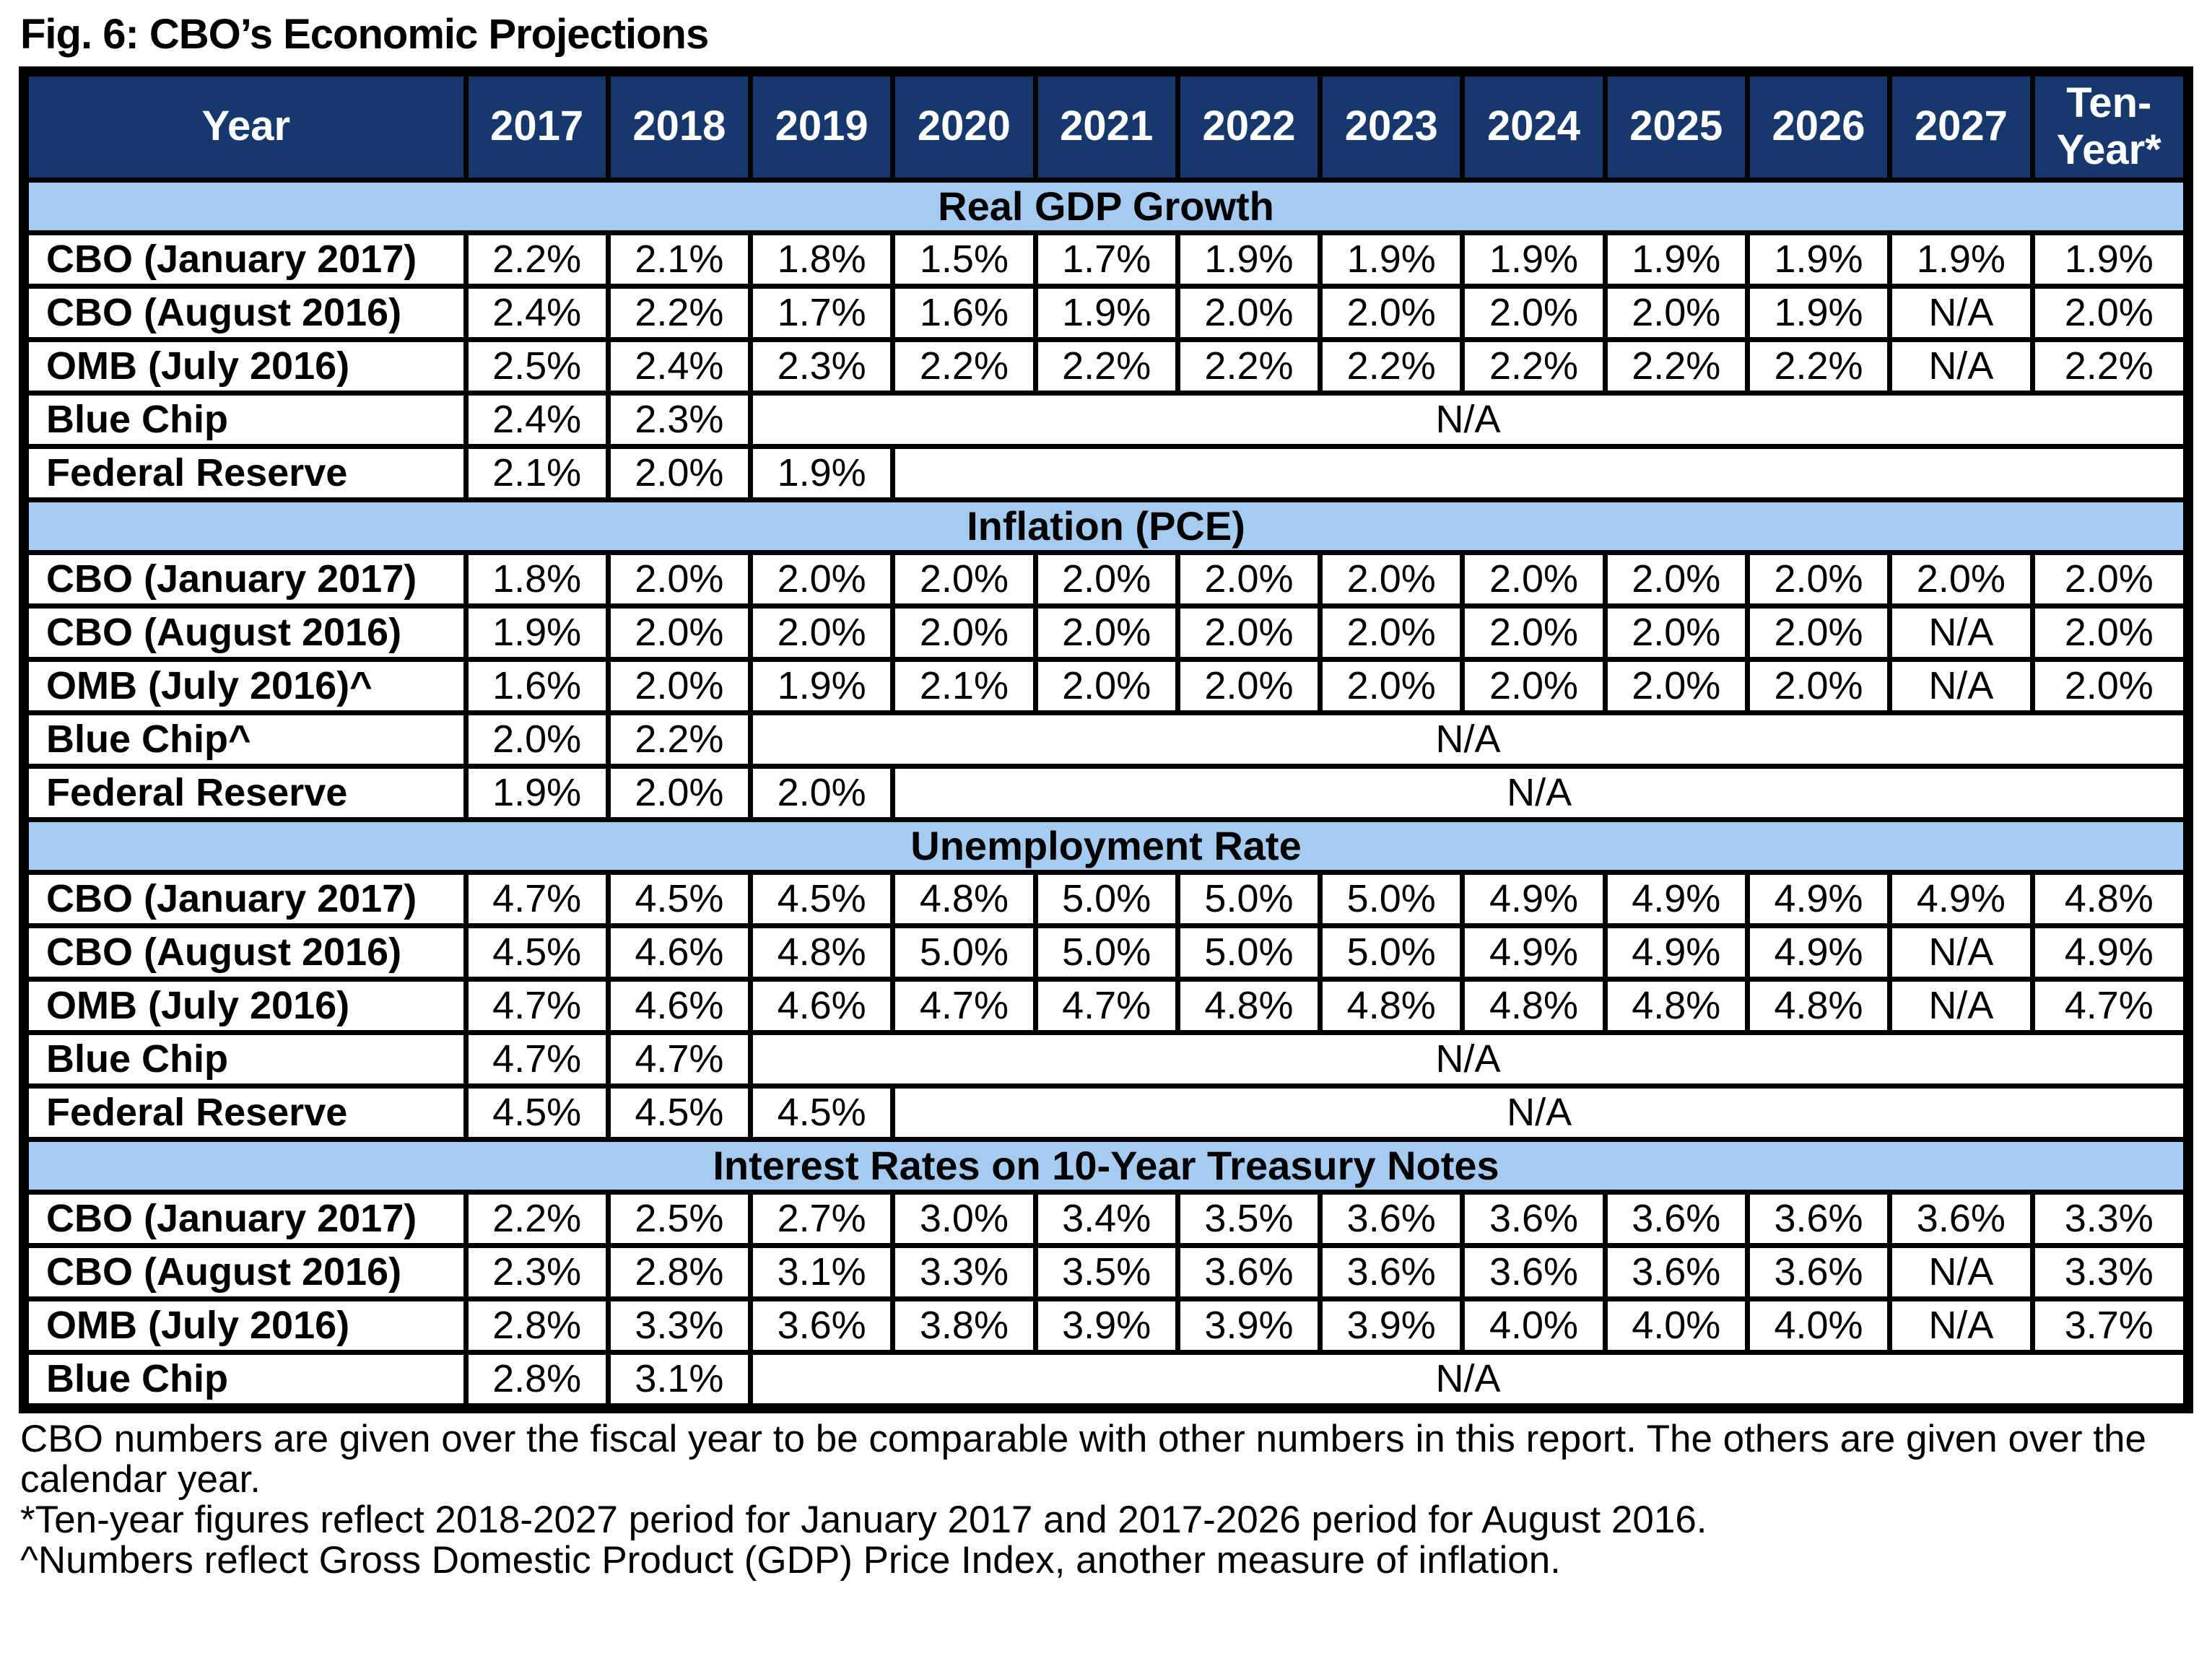  I want to click on section-title: Unemployment Rate, so click(1106, 845).